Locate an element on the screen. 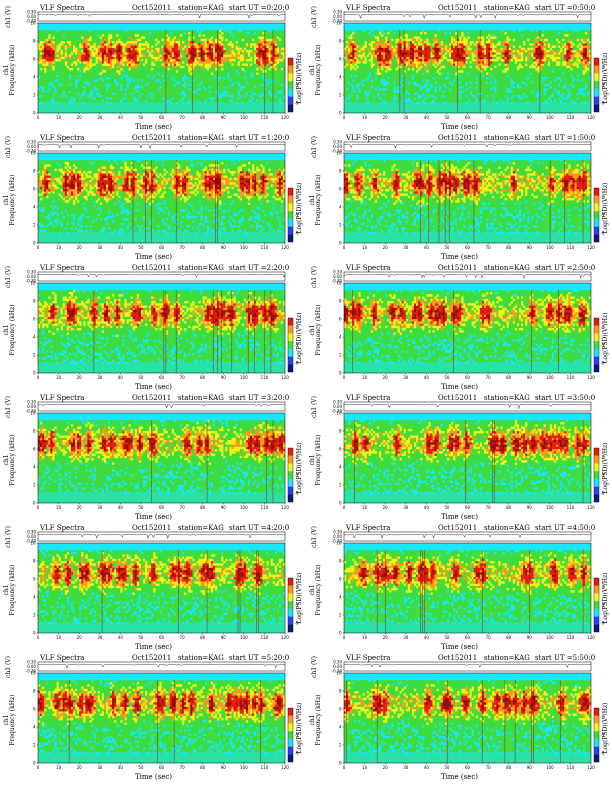 Image resolution: width=612 pixels, height=792 pixels. waveform-frame is located at coordinates (467, 16).